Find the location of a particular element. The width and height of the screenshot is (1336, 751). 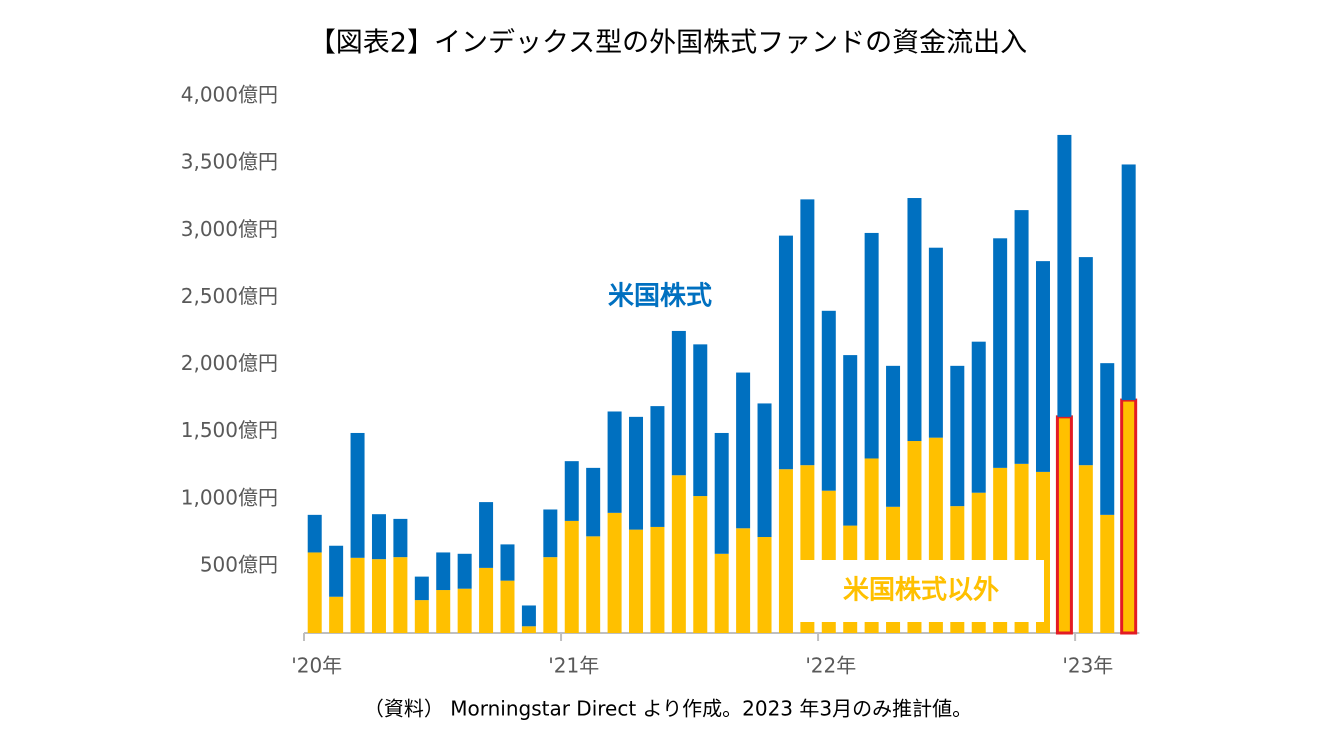

y-tick-label: 4,000億円 is located at coordinates (229, 95).